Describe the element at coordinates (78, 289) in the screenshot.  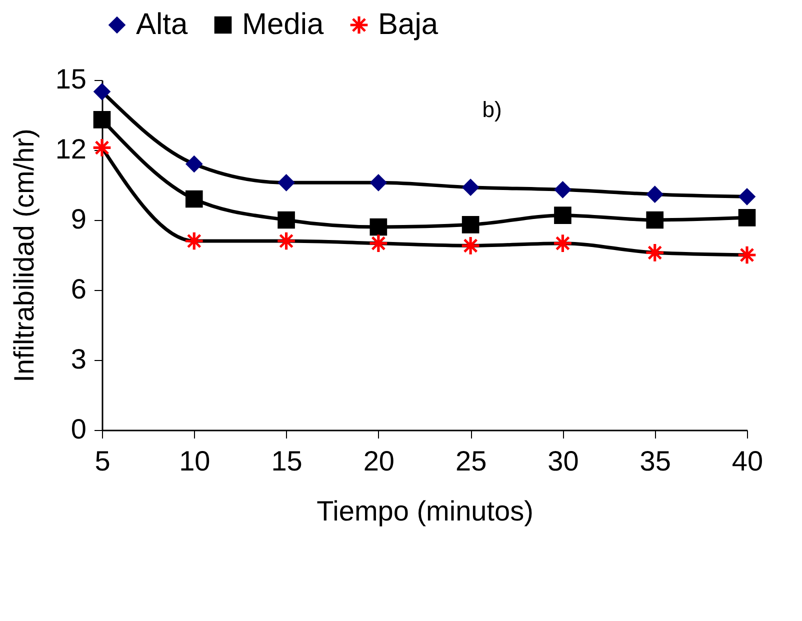
I see `y-tick-label: 6` at that location.